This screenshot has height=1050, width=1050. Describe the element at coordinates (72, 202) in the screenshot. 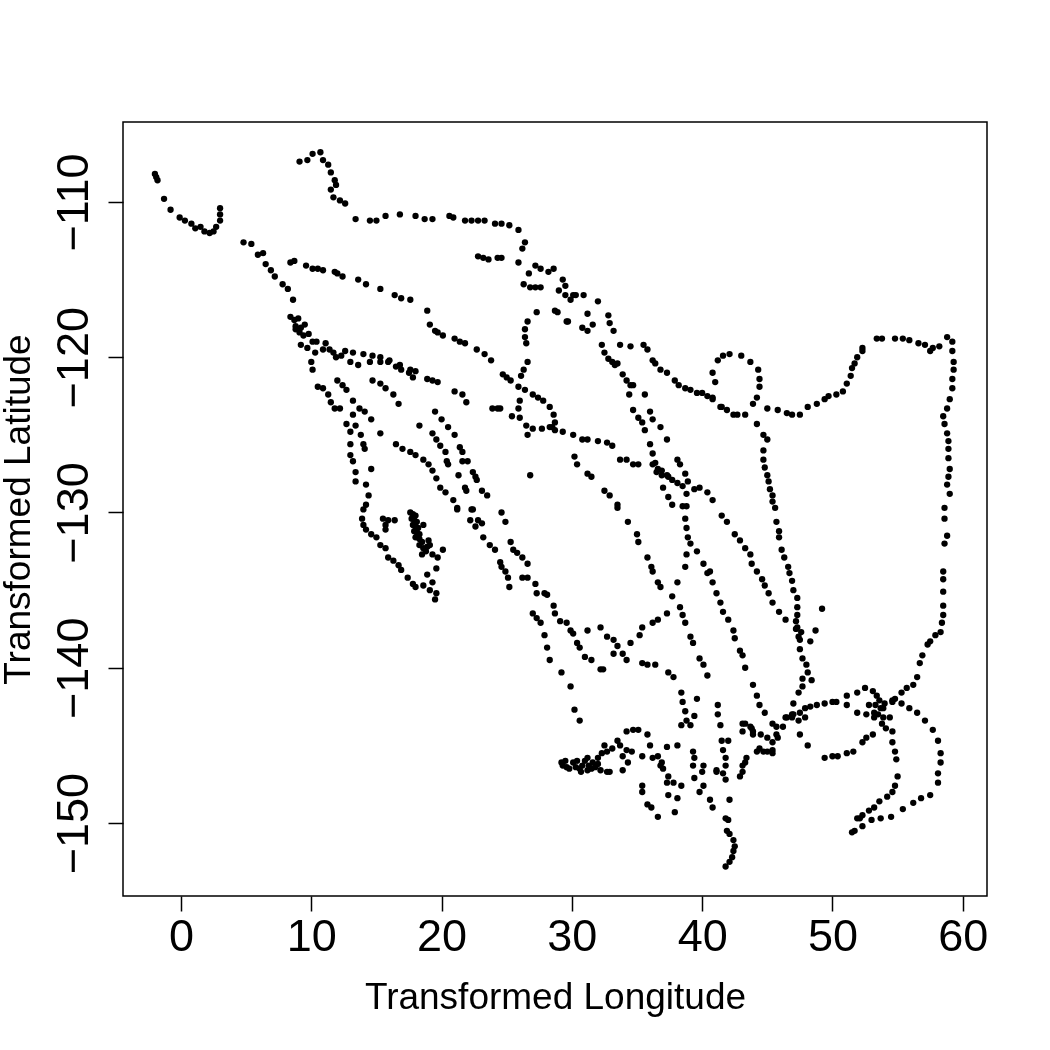

I see `y-tick-label: −110` at that location.